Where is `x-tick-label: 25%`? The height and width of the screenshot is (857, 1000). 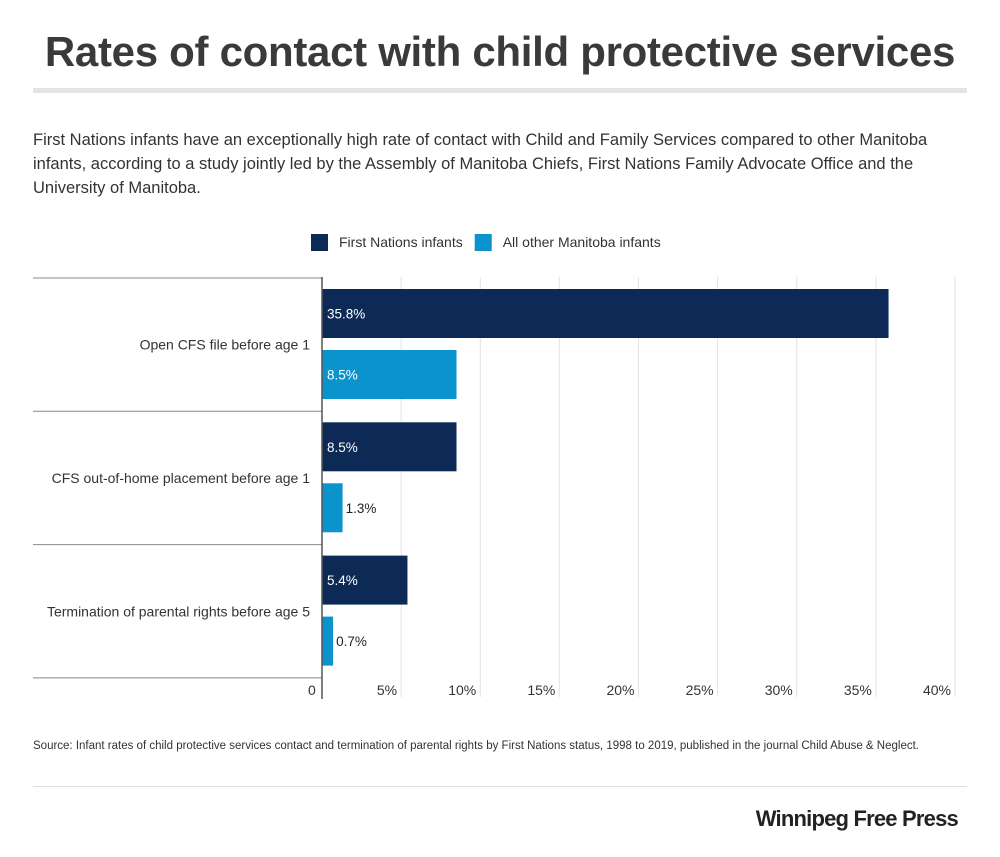
x-tick-label: 25% is located at coordinates (700, 690).